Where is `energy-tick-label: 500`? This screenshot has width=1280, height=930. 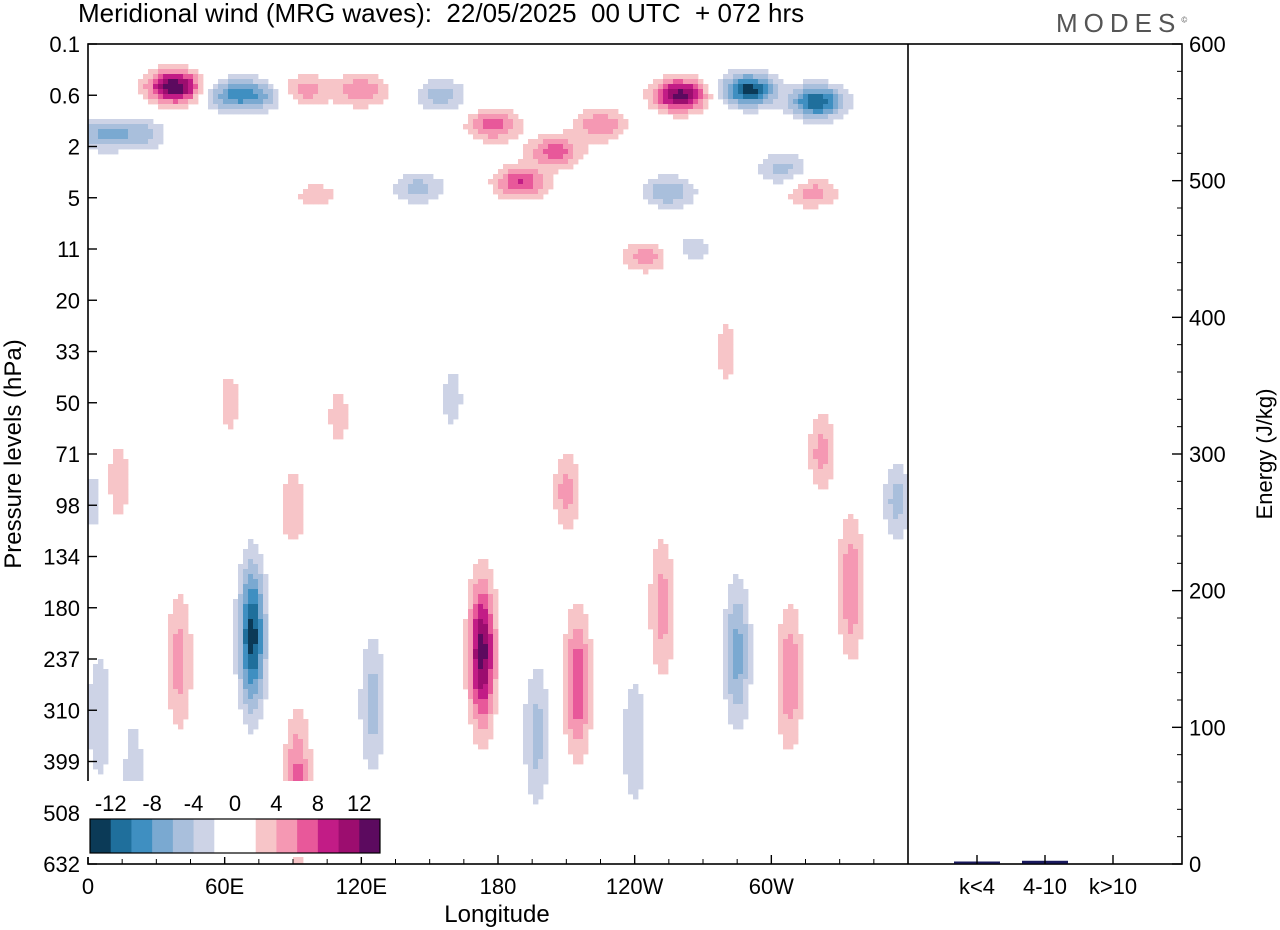 energy-tick-label: 500 is located at coordinates (1207, 181).